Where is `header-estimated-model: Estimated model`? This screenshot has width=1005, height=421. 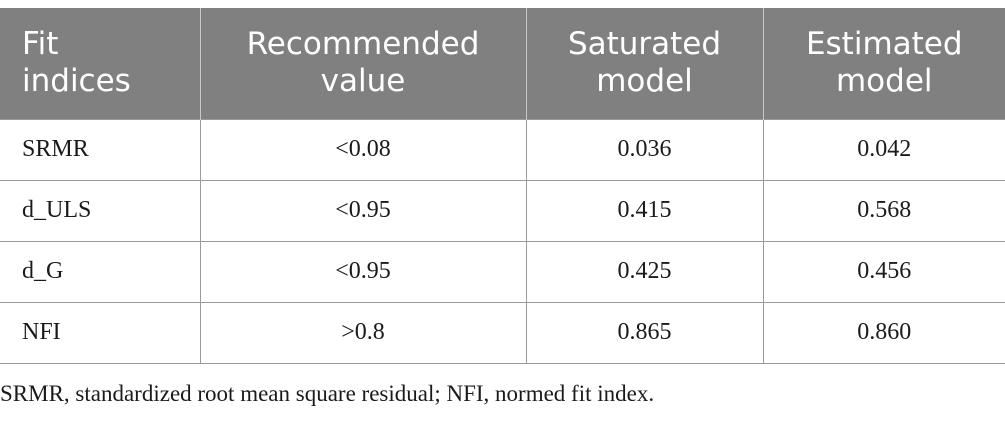
header-estimated-model: Estimated model is located at coordinates (883, 63).